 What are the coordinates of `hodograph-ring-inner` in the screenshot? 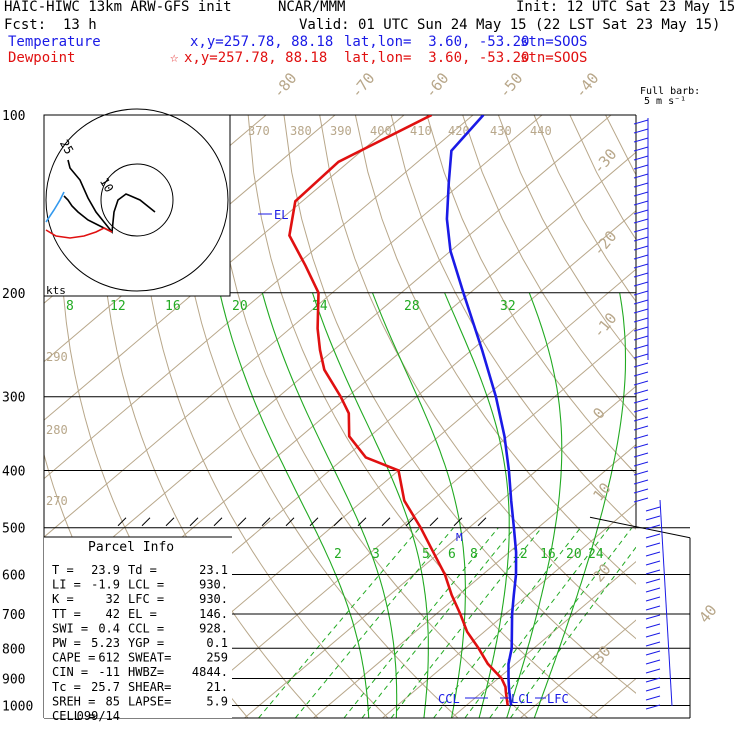 It's located at (137, 200).